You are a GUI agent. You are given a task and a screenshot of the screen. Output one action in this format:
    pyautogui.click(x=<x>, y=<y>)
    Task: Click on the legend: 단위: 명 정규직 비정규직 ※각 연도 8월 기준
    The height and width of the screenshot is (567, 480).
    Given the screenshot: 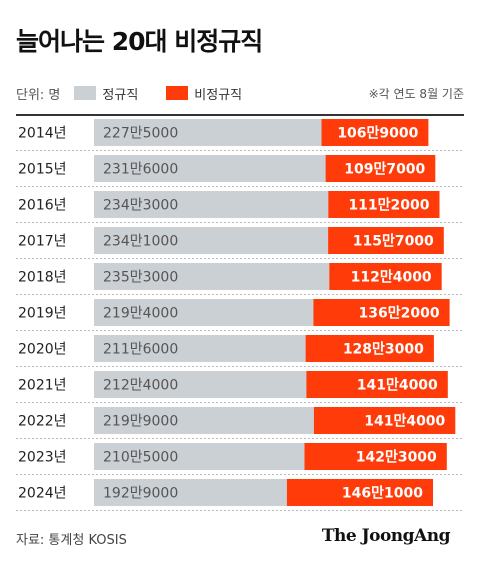 What is the action you would take?
    pyautogui.click(x=240, y=93)
    